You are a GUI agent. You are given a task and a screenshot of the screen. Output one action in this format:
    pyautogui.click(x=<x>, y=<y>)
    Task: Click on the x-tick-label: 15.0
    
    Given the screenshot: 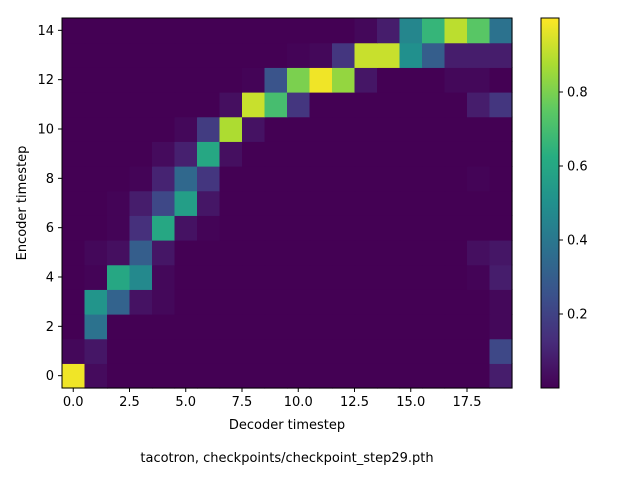 What is the action you would take?
    pyautogui.click(x=410, y=402)
    